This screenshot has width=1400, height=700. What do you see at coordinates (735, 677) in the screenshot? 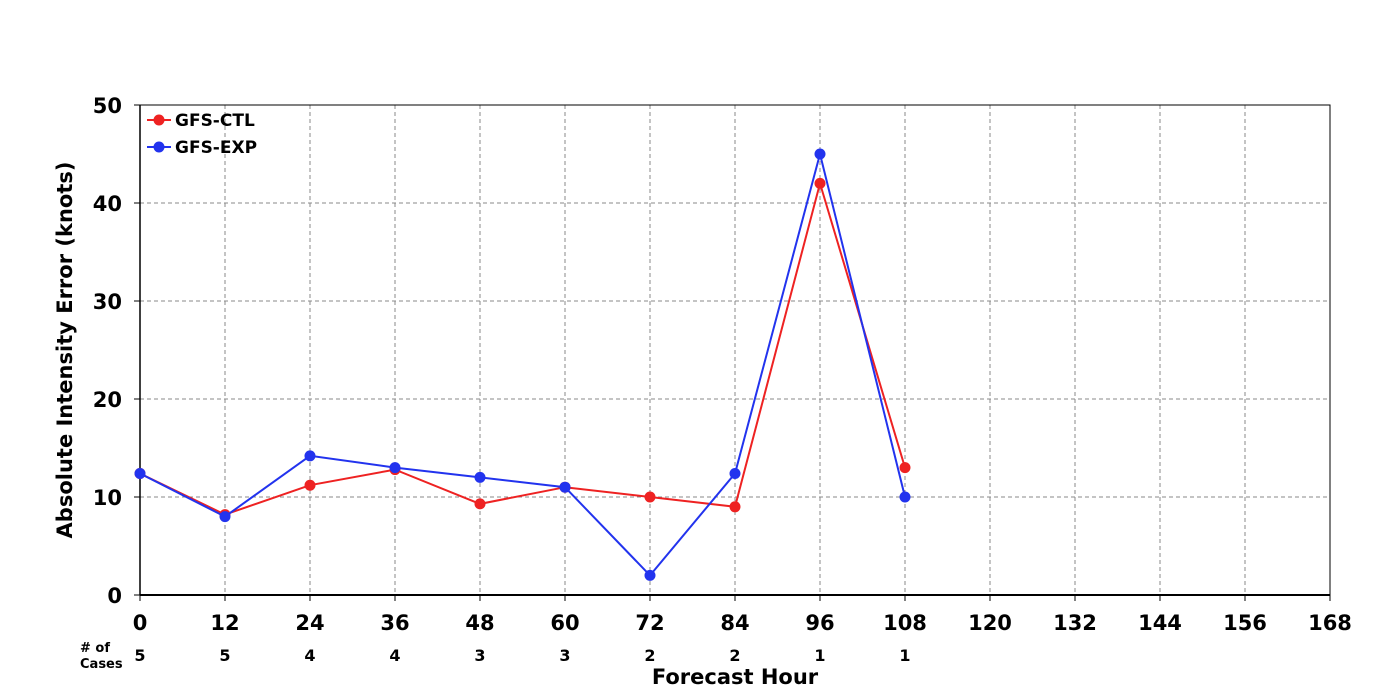
I see `x-axis-title: Forecast Hour` at bounding box center [735, 677].